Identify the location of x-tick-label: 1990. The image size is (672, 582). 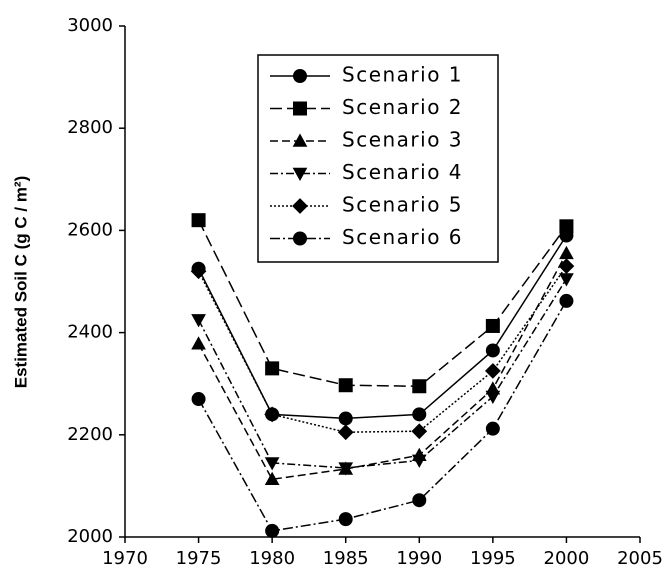
(419, 558).